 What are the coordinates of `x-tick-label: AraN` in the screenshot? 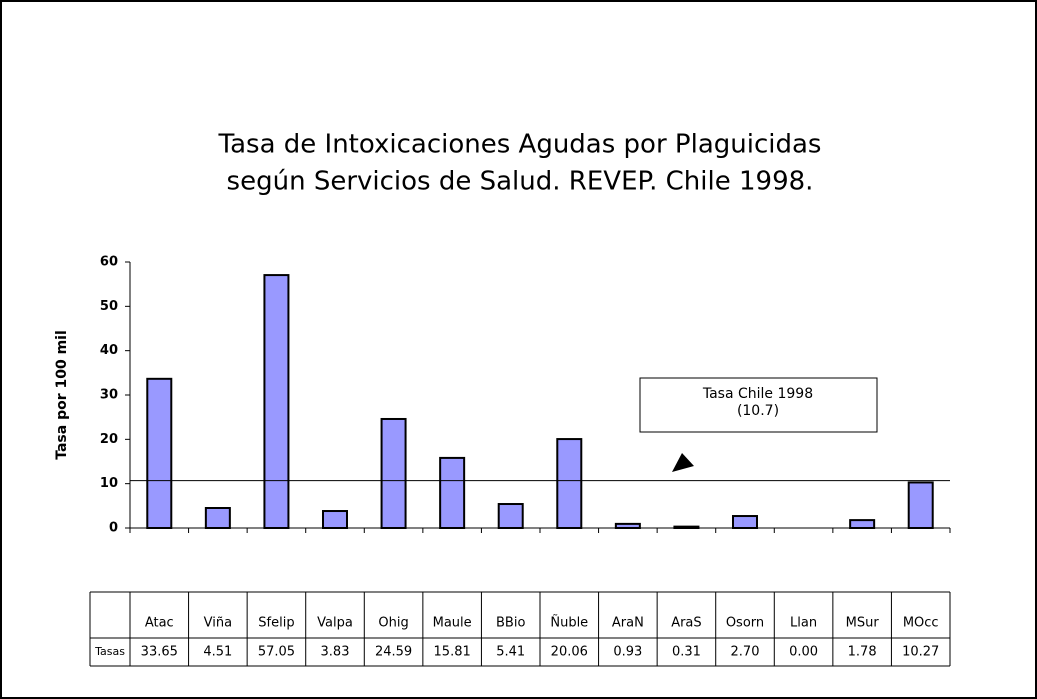 It's located at (628, 623).